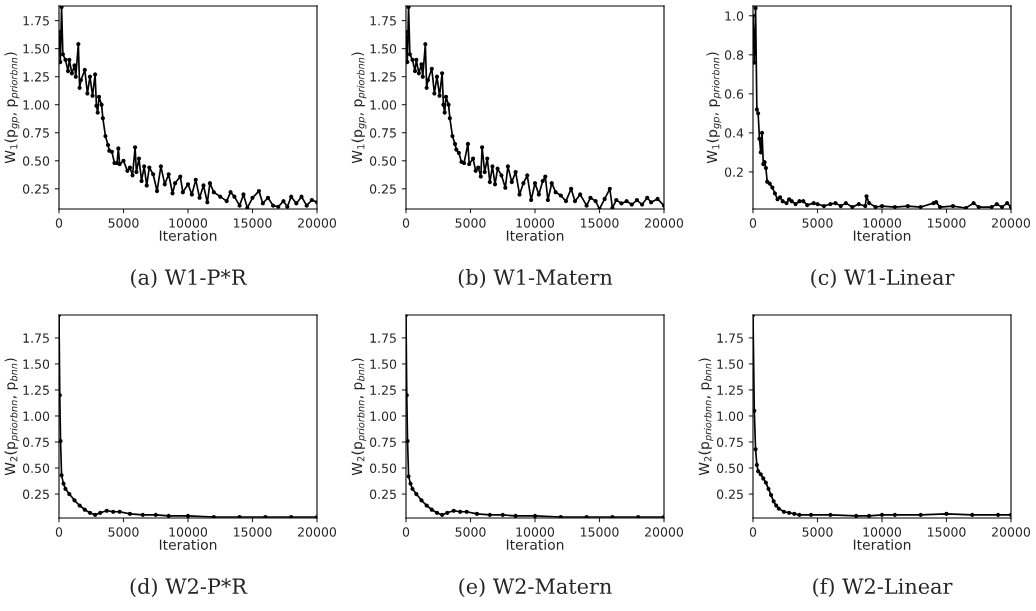 The image size is (1036, 611). I want to click on text: (a) W1-P*R, so click(189, 278).